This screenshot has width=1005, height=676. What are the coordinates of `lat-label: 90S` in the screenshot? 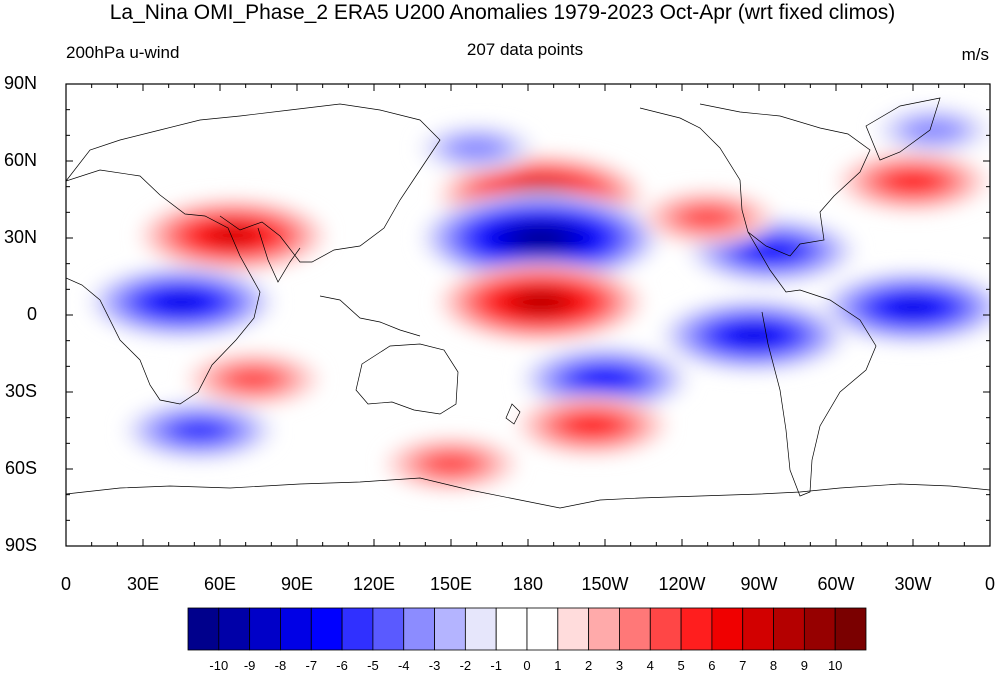 It's located at (20, 545).